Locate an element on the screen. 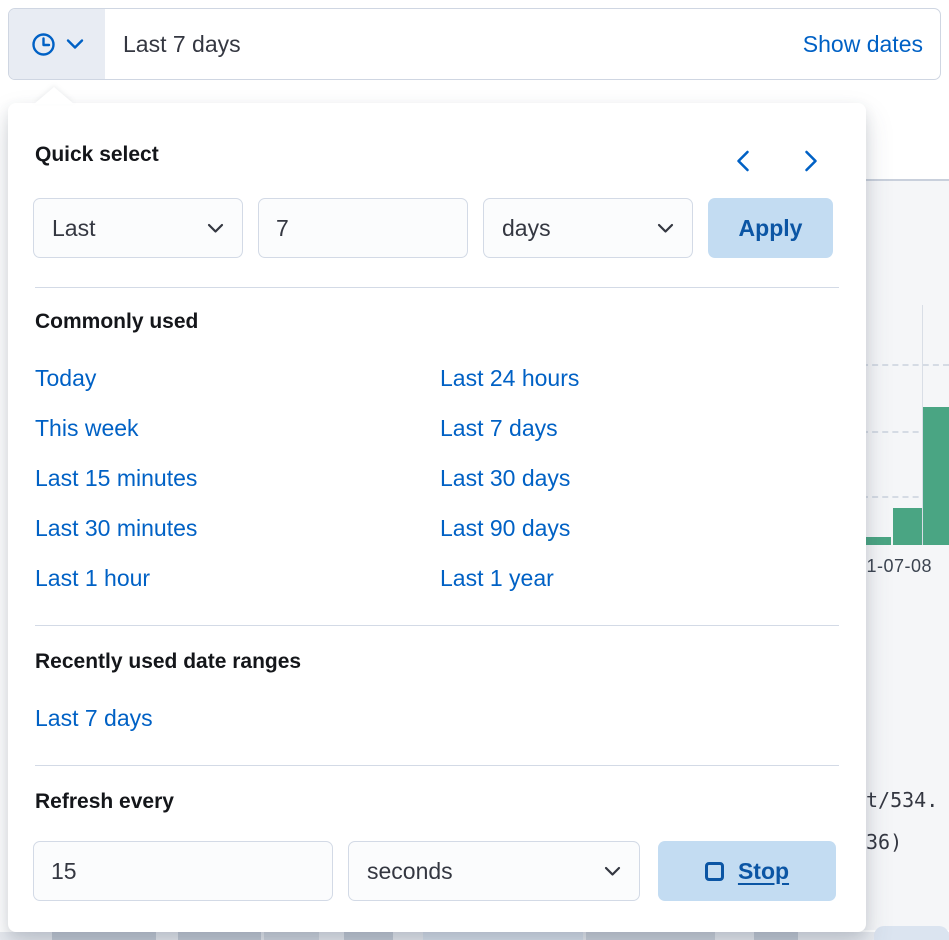  recently-used-link: Last 7 days is located at coordinates (94, 718).